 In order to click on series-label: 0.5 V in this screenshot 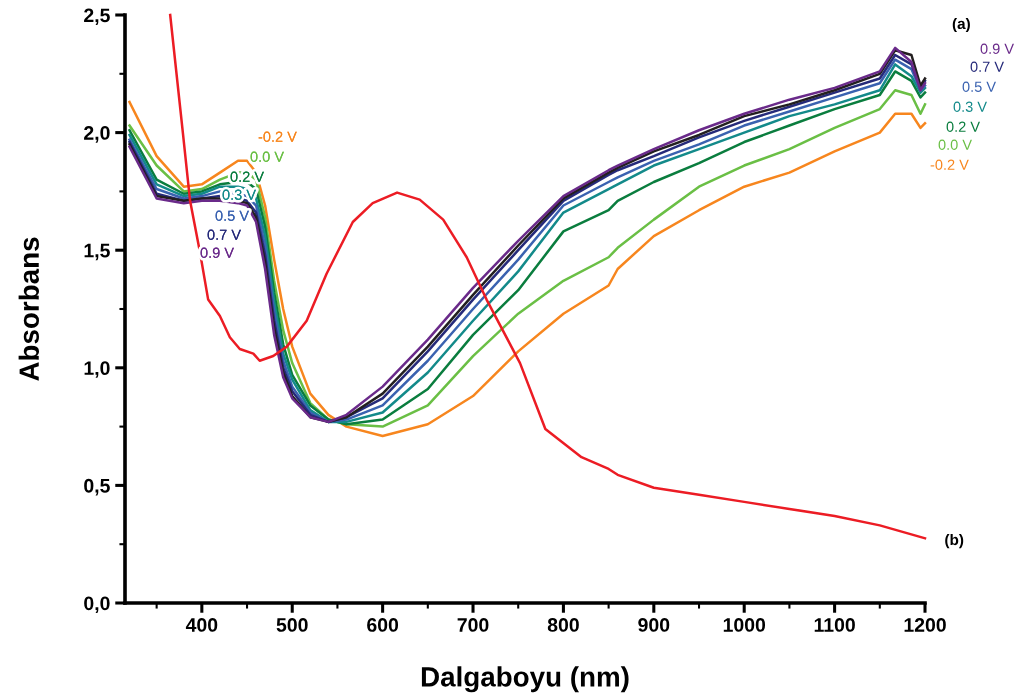, I will do `click(232, 215)`.